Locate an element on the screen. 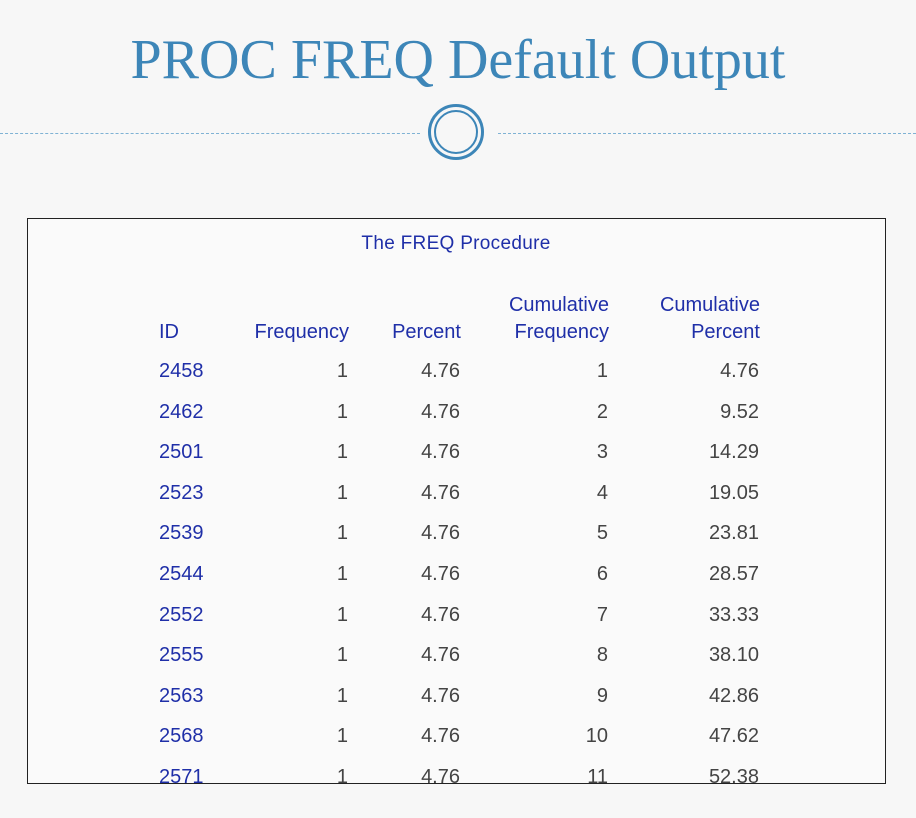  header-cumulative-frequency-line1: Cumulative is located at coordinates (558, 305).